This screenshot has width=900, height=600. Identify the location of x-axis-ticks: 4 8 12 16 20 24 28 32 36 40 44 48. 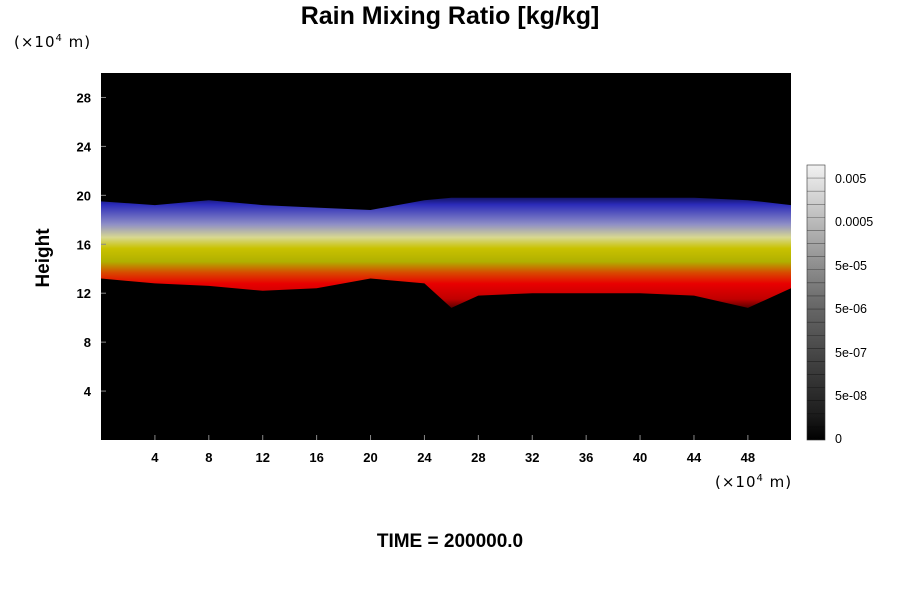
(453, 450).